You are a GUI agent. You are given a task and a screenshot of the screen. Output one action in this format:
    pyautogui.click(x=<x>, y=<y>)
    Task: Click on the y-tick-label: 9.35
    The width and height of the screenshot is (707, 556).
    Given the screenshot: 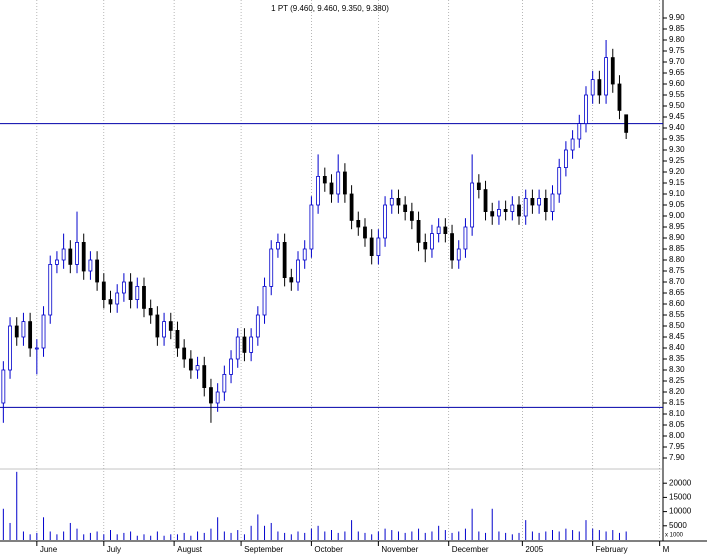 What is the action you would take?
    pyautogui.click(x=677, y=138)
    